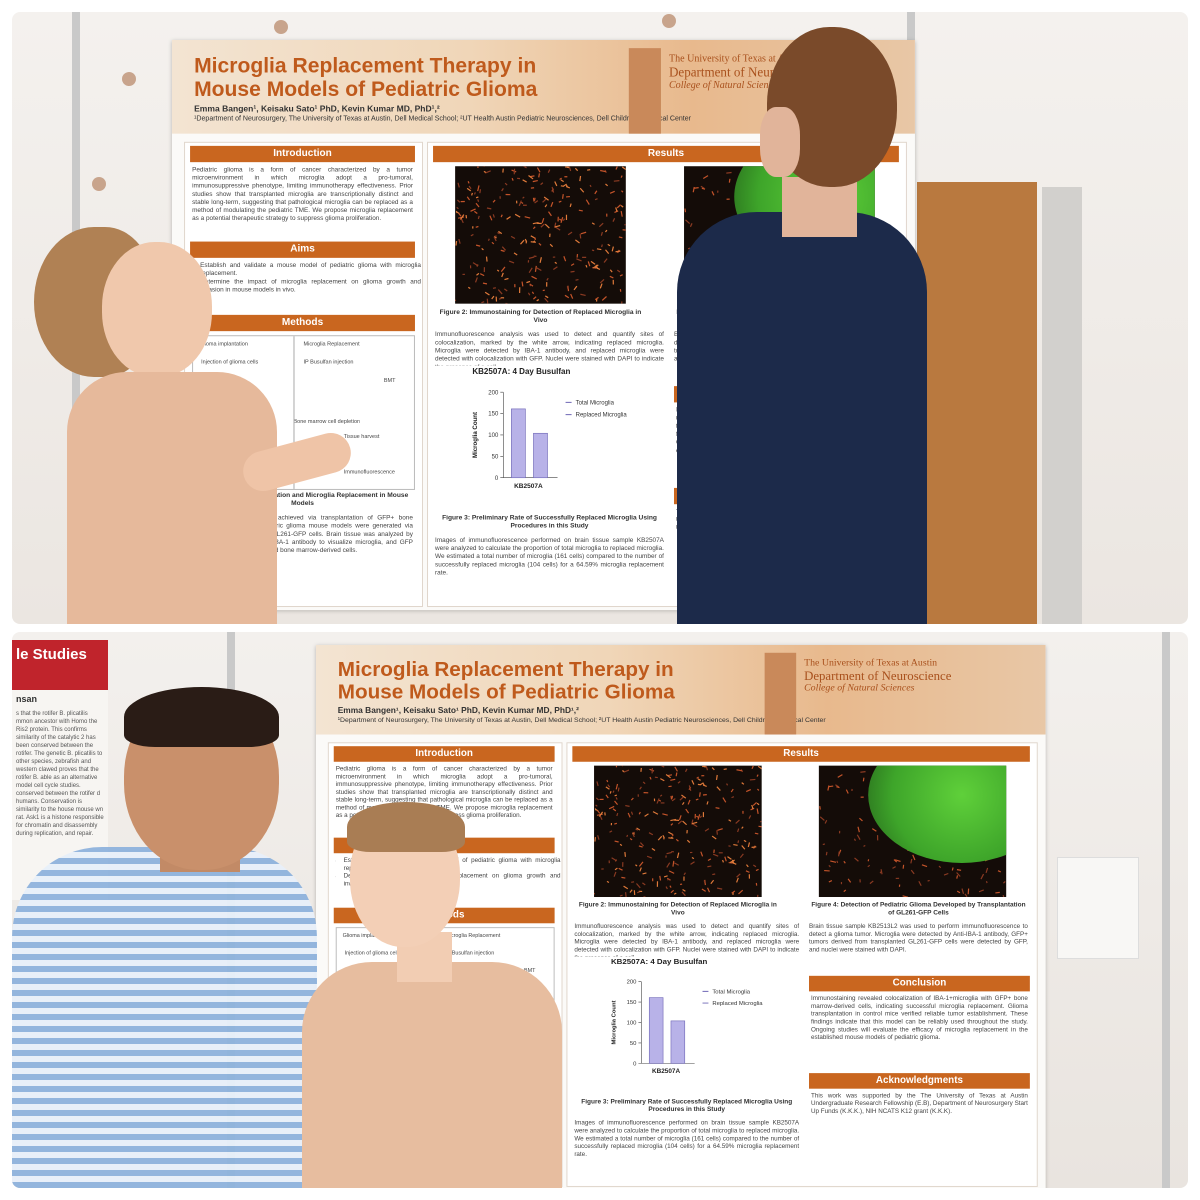 This screenshot has width=1200, height=1200. Describe the element at coordinates (493, 393) in the screenshot. I see `y-tick-label: 200` at that location.